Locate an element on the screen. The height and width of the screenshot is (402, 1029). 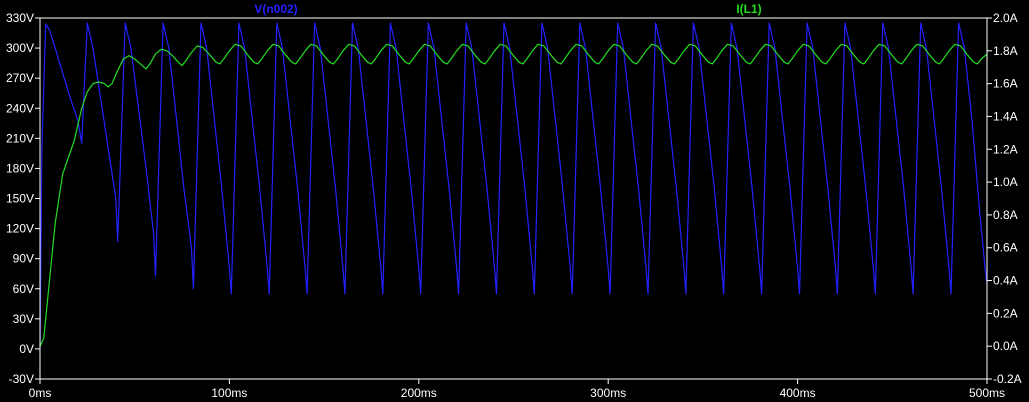
y-left-tick-label: 90V is located at coordinates (23, 259).